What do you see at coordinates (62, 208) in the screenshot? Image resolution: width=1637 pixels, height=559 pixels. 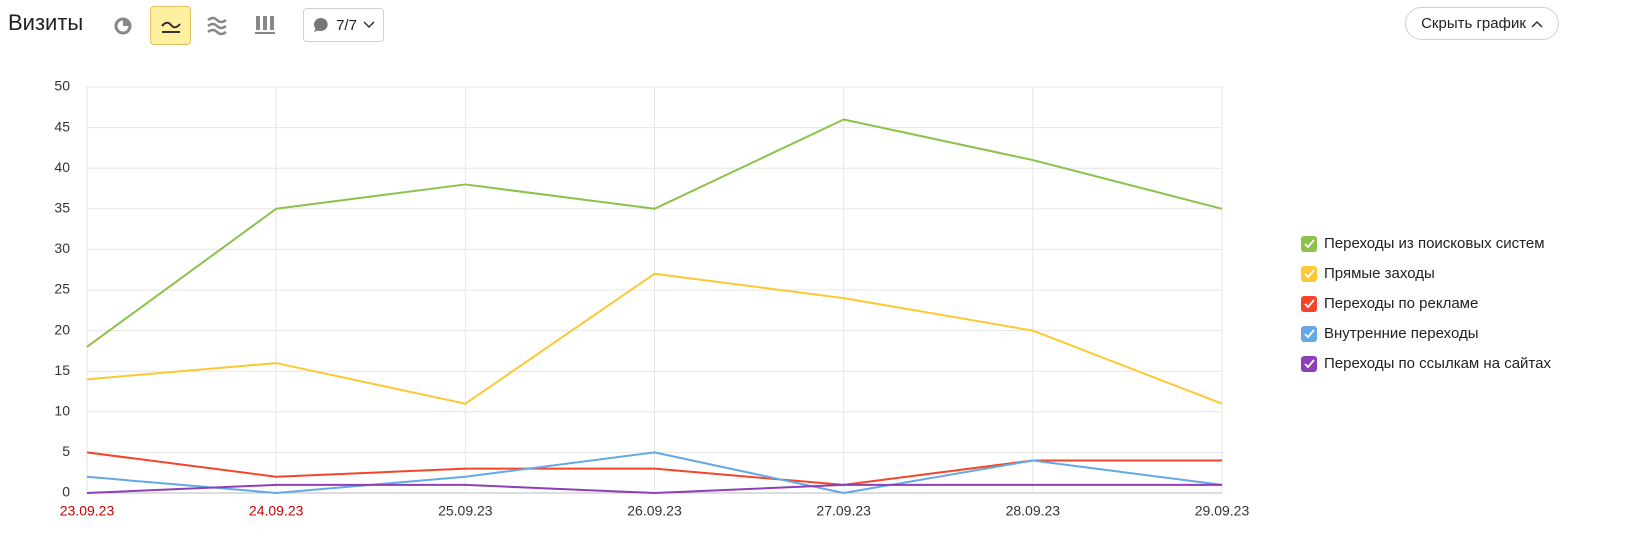 I see `y-tick-label: 35` at bounding box center [62, 208].